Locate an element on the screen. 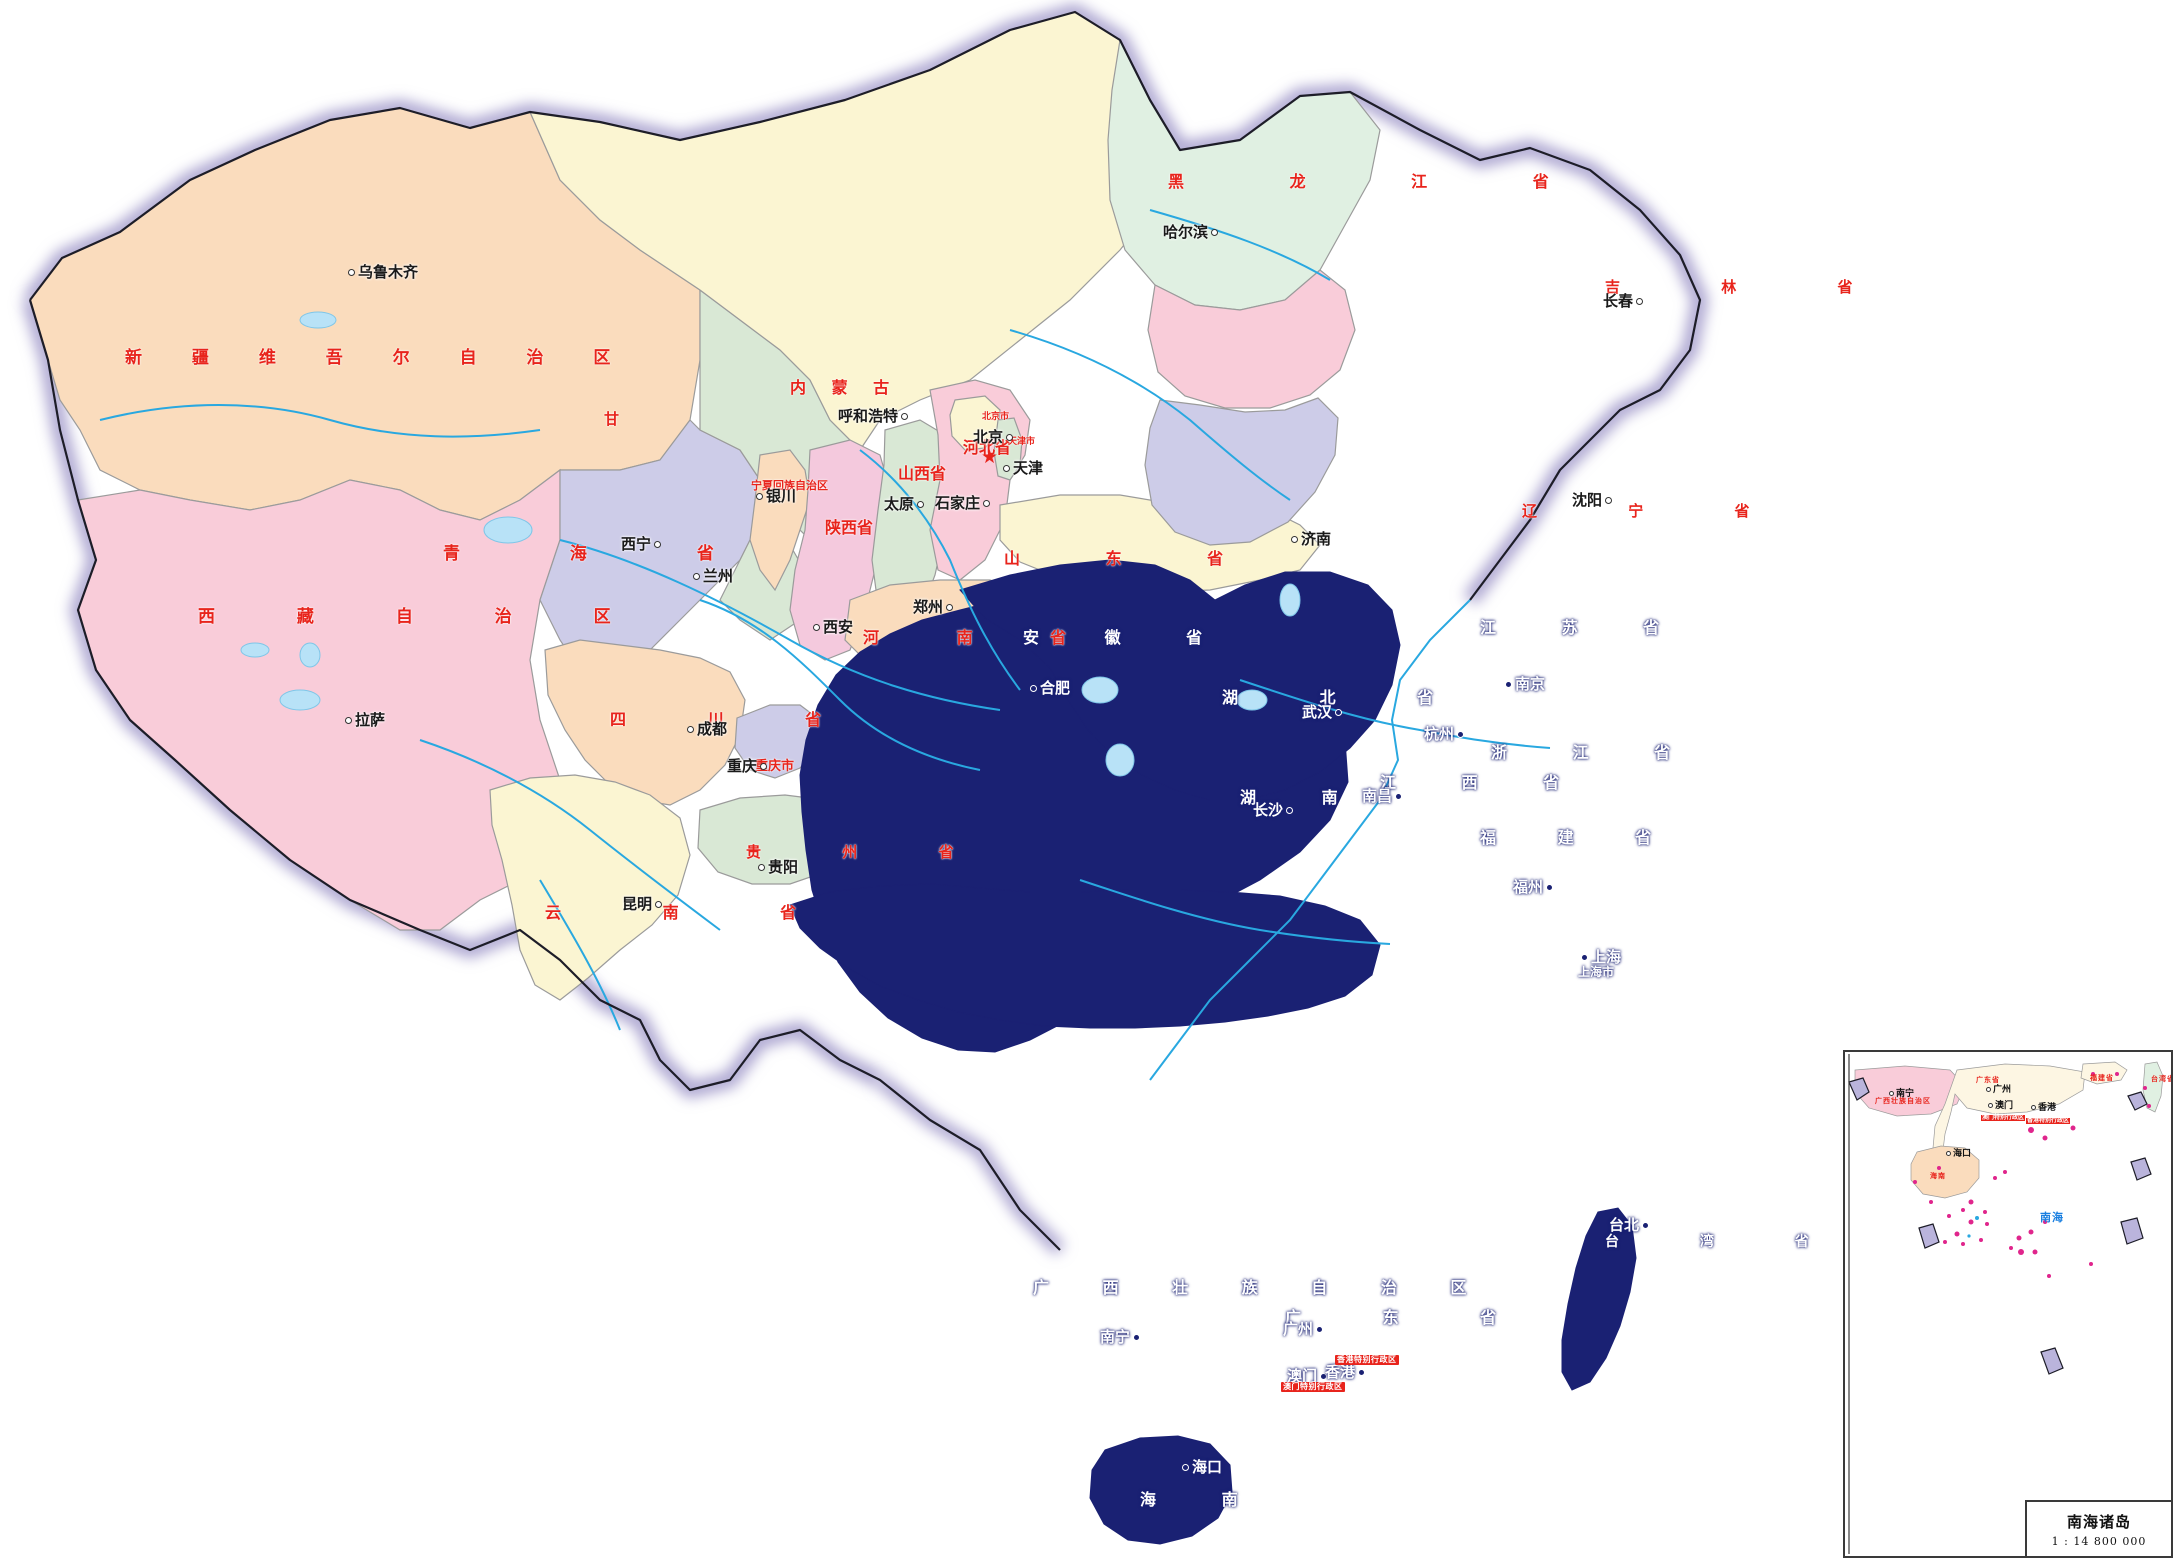 This screenshot has width=2175, height=1560. lakes is located at coordinates (770, 544).